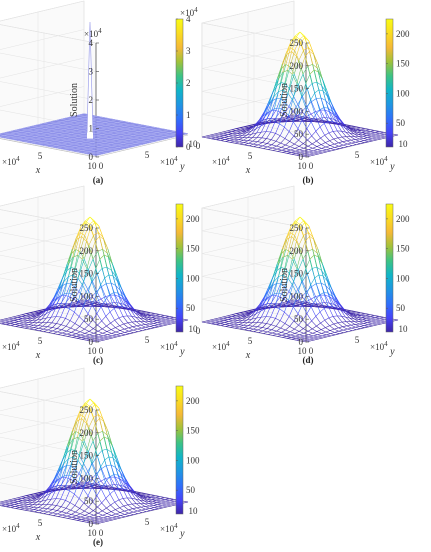 The width and height of the screenshot is (431, 552). Describe the element at coordinates (191, 490) in the screenshot. I see `colorbar-tick-label: 50` at that location.